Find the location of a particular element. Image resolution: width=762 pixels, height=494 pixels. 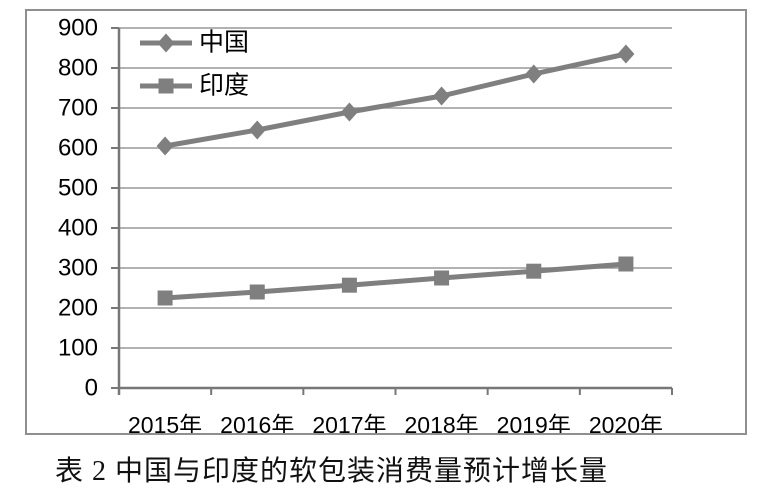

y-axis-label: 900 is located at coordinates (78, 28).